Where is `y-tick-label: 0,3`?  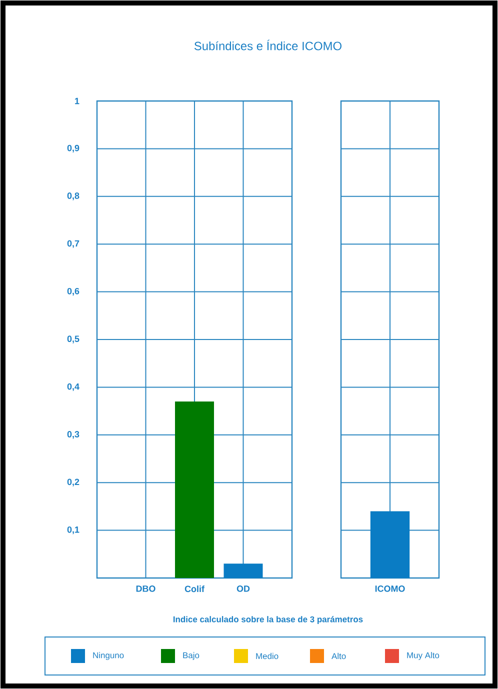 y-tick-label: 0,3 is located at coordinates (73, 435).